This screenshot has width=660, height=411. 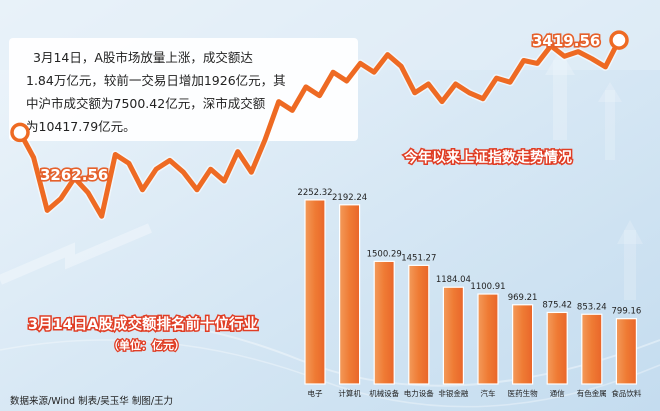 I want to click on bar-category-label: 计算机, so click(x=349, y=393).